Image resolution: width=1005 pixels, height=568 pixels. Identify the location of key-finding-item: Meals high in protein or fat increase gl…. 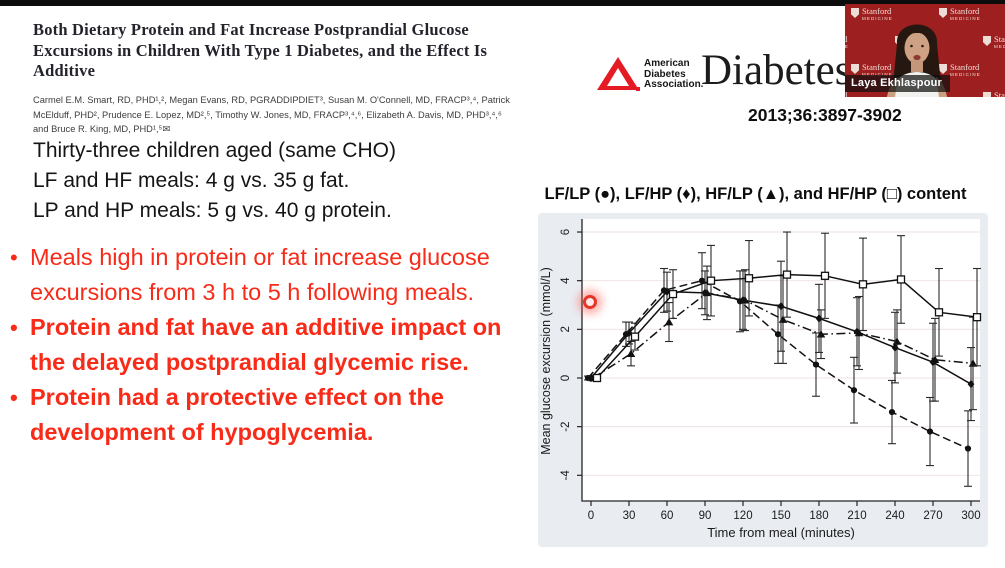
(266, 275).